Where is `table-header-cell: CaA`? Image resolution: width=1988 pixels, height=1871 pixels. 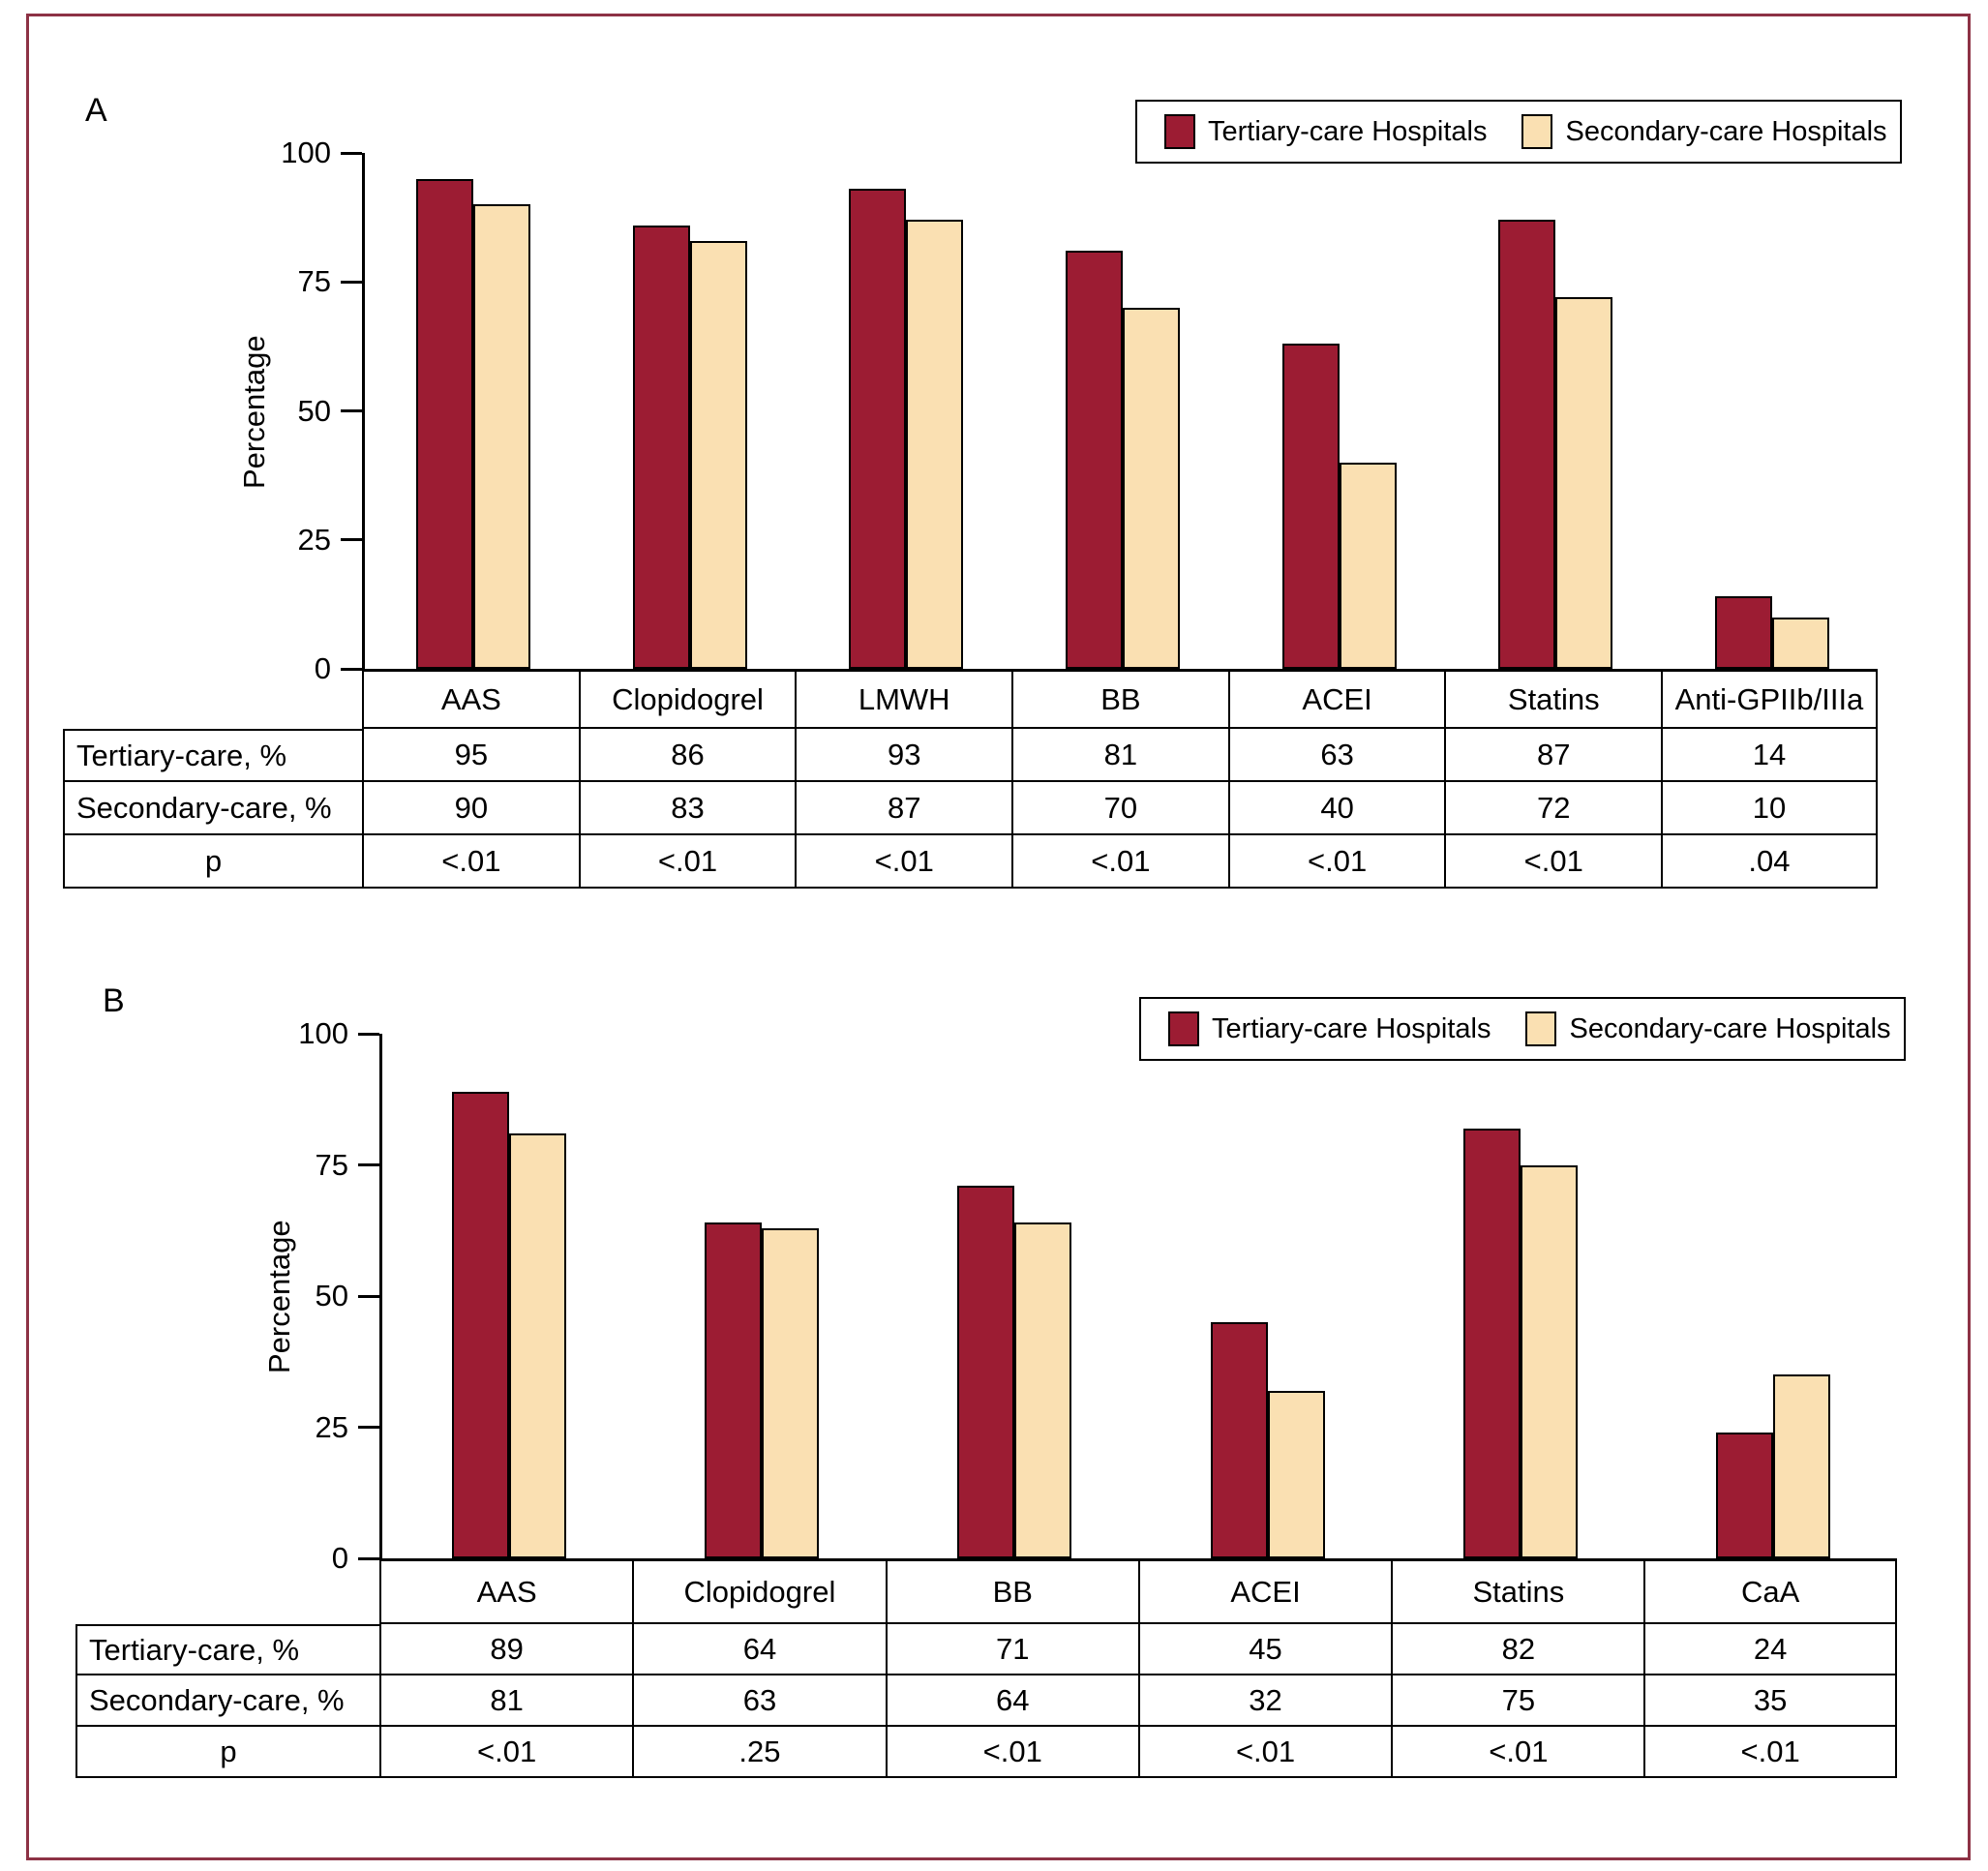
table-header-cell: CaA is located at coordinates (1770, 1592).